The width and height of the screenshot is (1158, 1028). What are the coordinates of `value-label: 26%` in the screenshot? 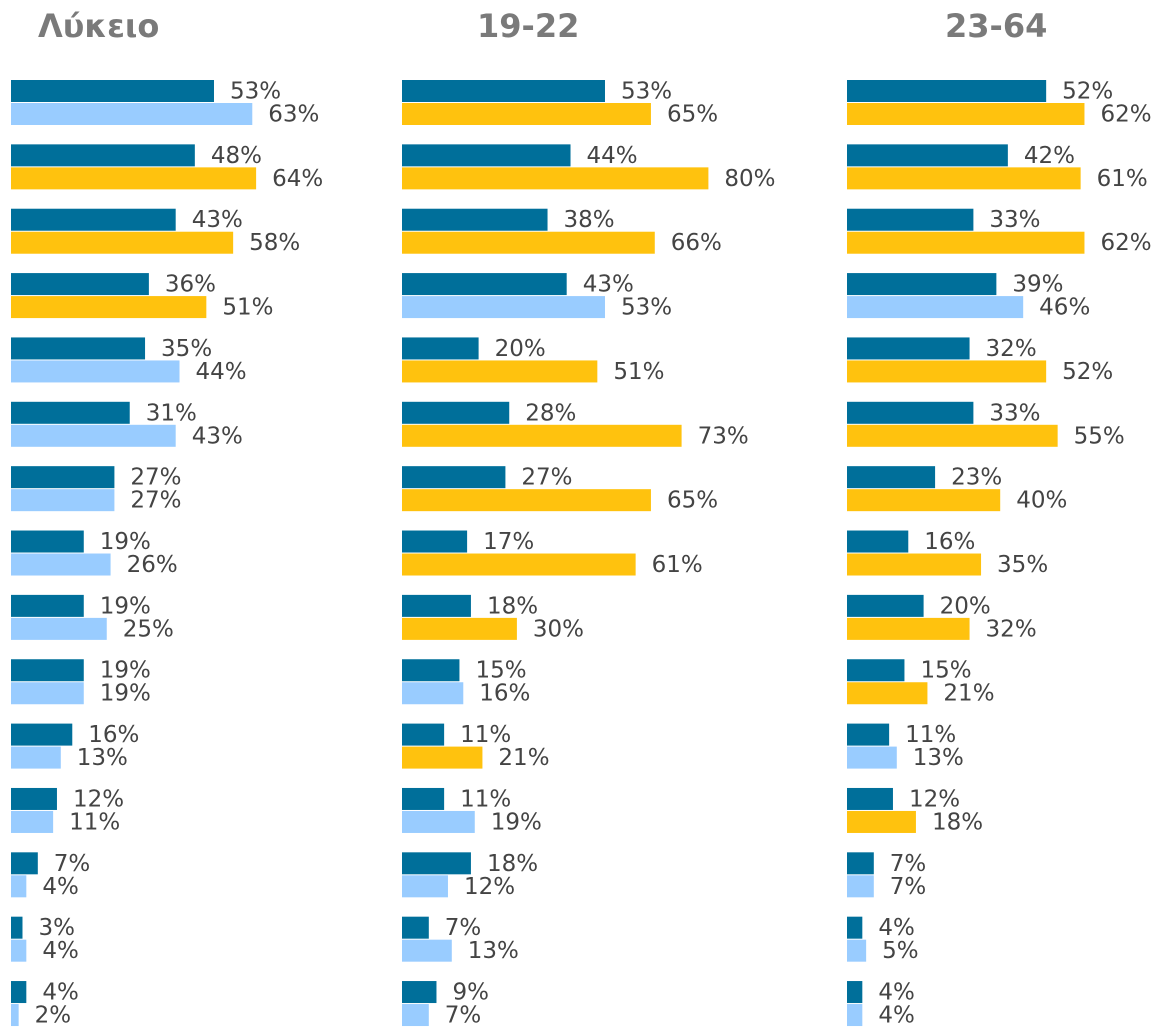 It's located at (152, 565).